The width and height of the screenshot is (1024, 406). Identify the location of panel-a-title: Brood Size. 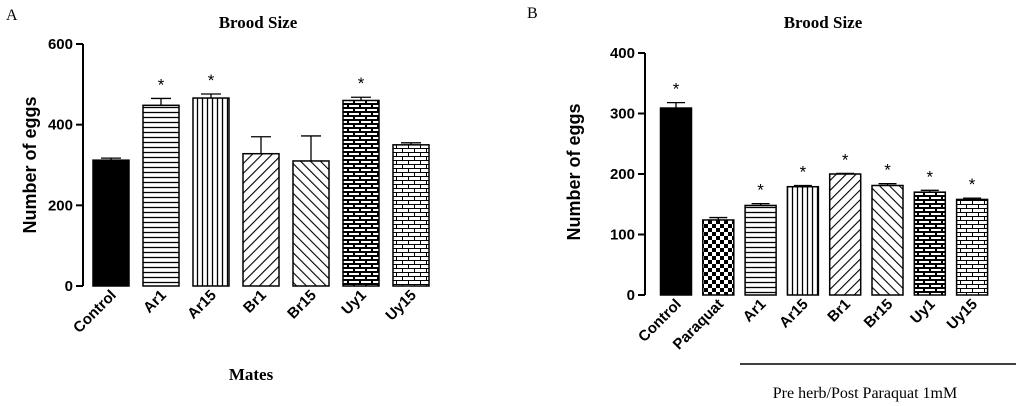
(258, 22).